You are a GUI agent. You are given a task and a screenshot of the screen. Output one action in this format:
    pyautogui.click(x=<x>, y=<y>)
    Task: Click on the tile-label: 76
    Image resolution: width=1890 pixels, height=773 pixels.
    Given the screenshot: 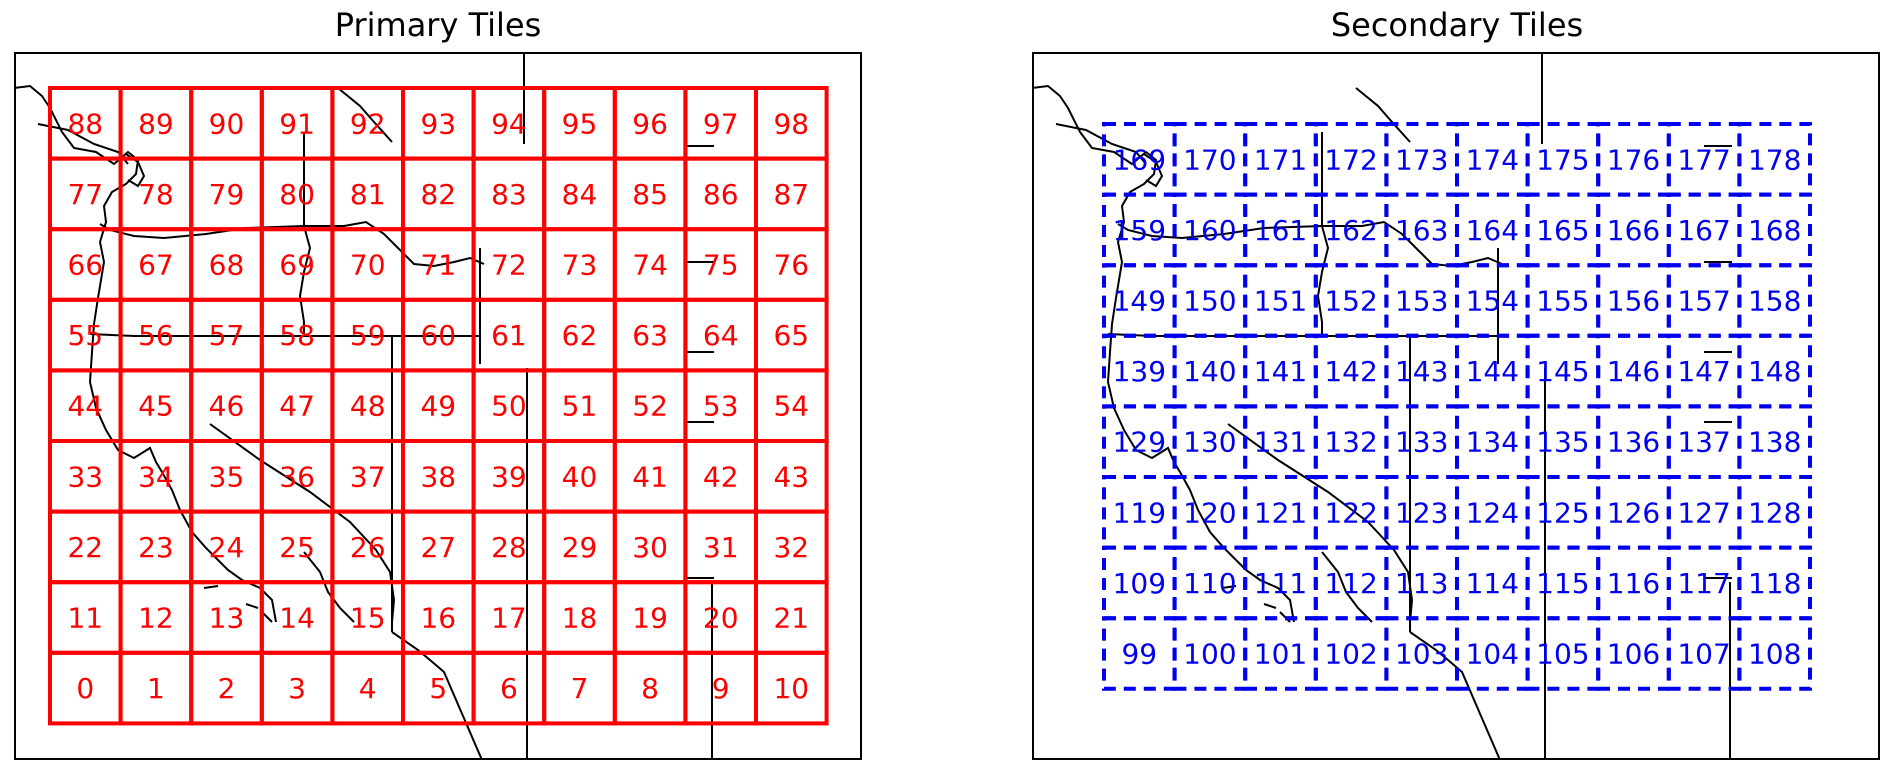 What is the action you would take?
    pyautogui.click(x=791, y=265)
    